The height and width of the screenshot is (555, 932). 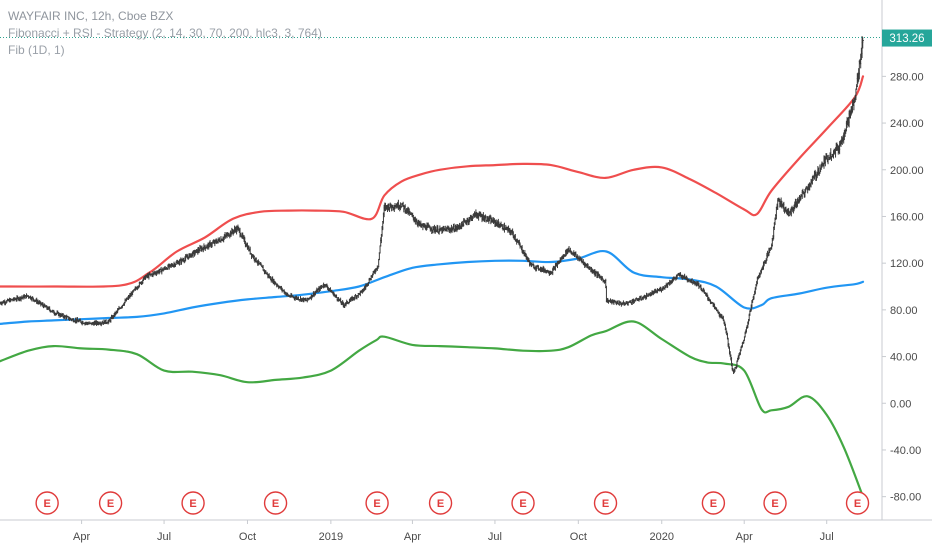 I want to click on last-price-tag: 313.26, so click(x=466, y=38).